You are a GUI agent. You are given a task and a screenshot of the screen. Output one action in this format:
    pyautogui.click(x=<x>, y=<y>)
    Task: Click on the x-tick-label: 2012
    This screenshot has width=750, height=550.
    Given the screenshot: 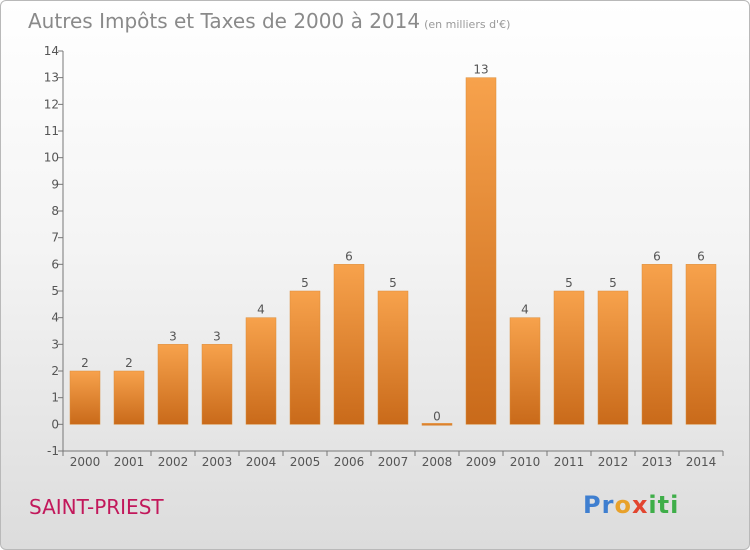 What is the action you would take?
    pyautogui.click(x=613, y=462)
    